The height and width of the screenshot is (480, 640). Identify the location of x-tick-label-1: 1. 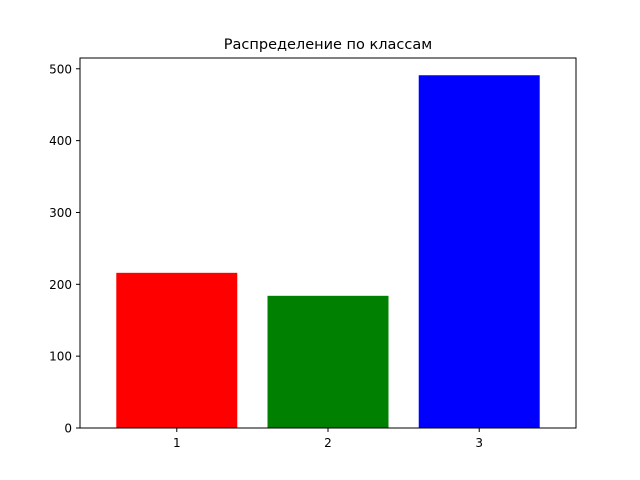
(177, 443).